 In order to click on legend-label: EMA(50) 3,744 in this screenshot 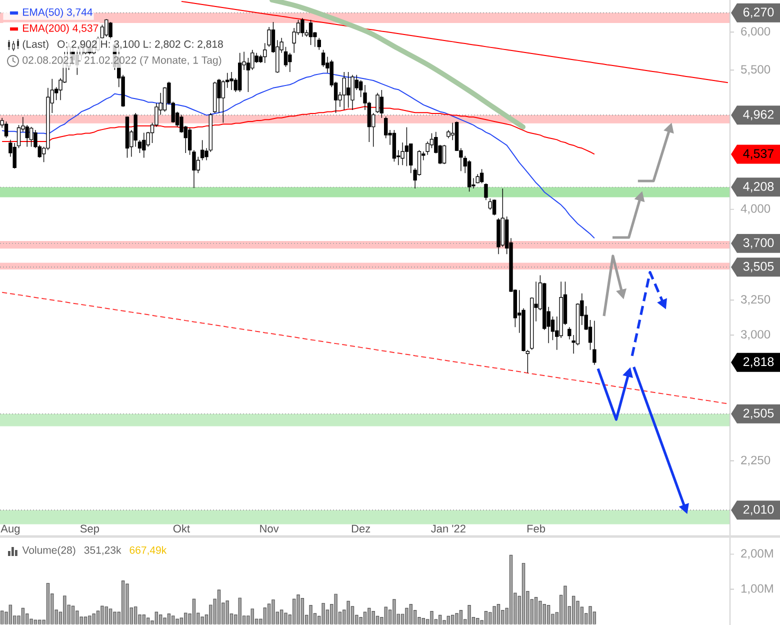, I will do `click(57, 13)`.